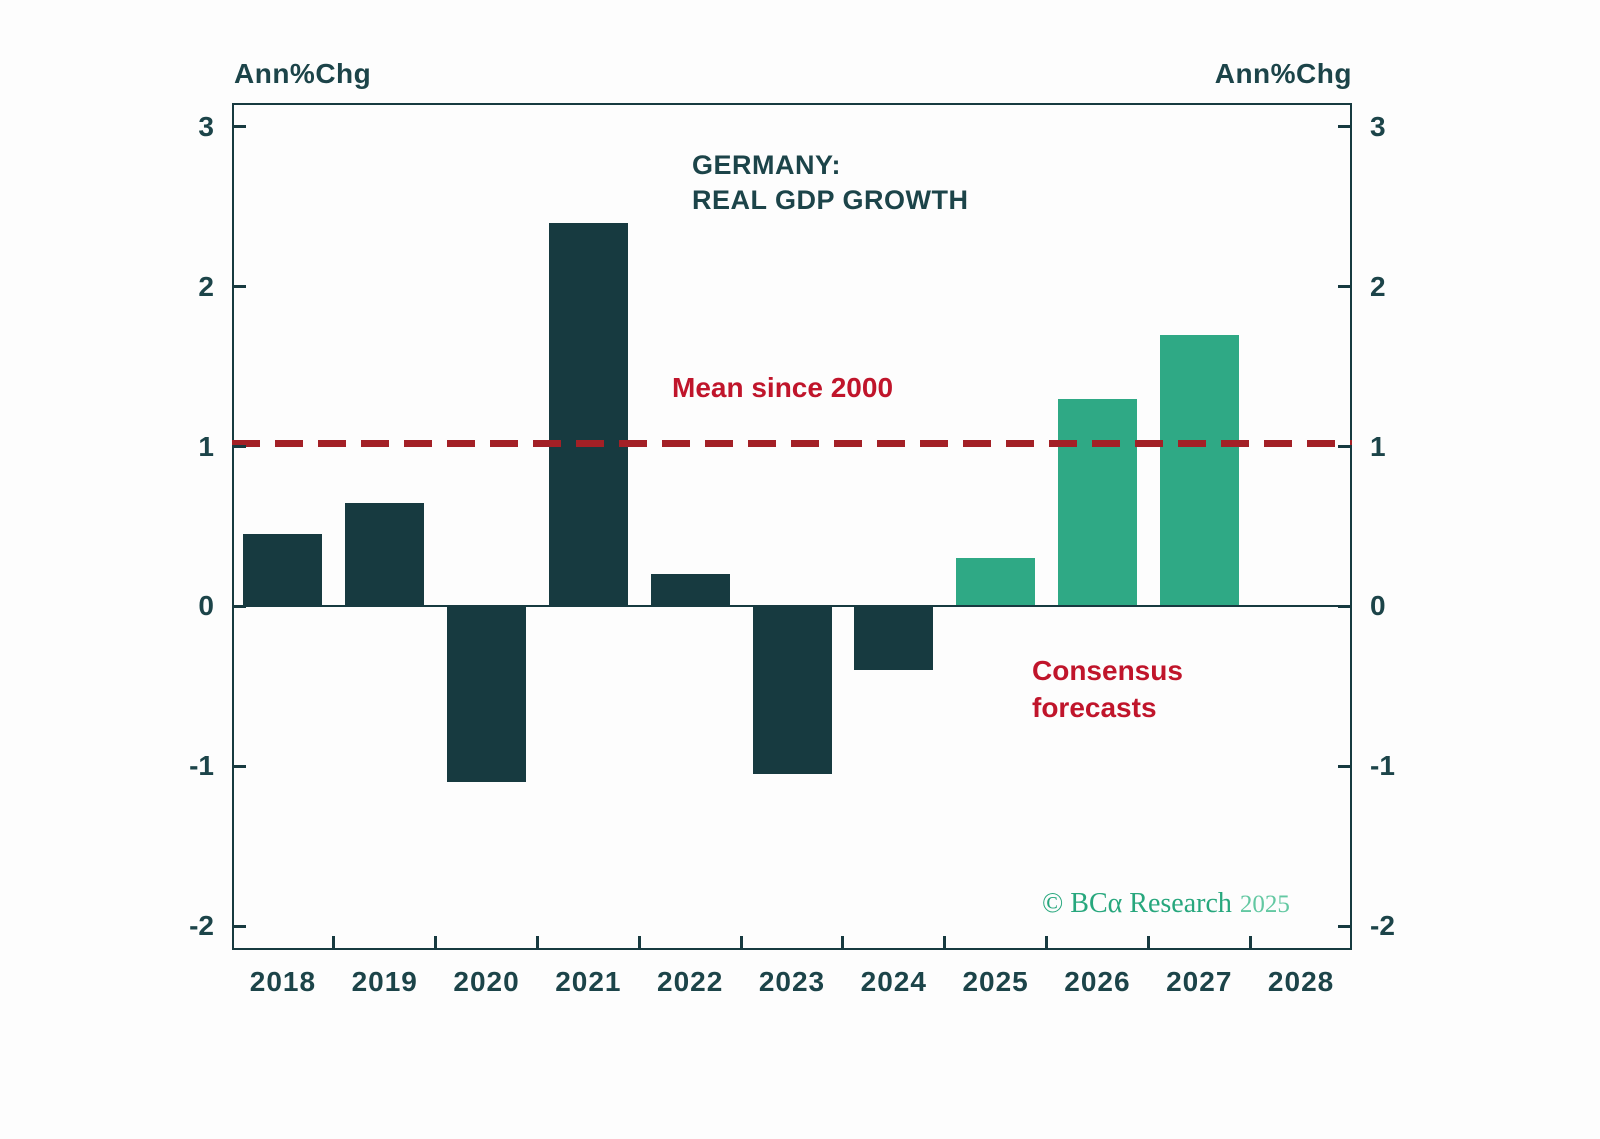  Describe the element at coordinates (1094, 707) in the screenshot. I see `consensus-forecast-label-line2: forecasts` at that location.